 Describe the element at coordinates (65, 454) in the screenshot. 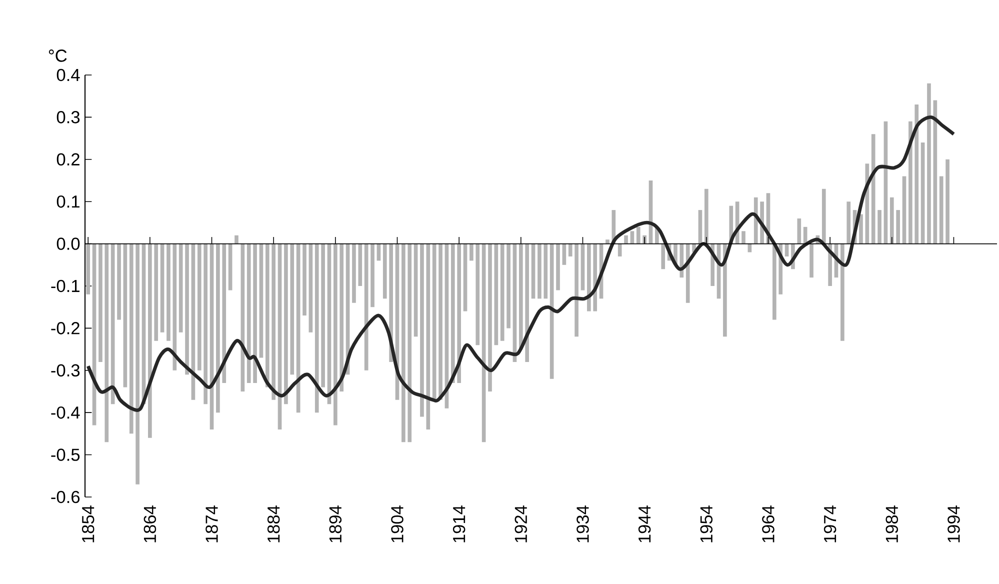

I see `y-tick-label: -0.5` at that location.